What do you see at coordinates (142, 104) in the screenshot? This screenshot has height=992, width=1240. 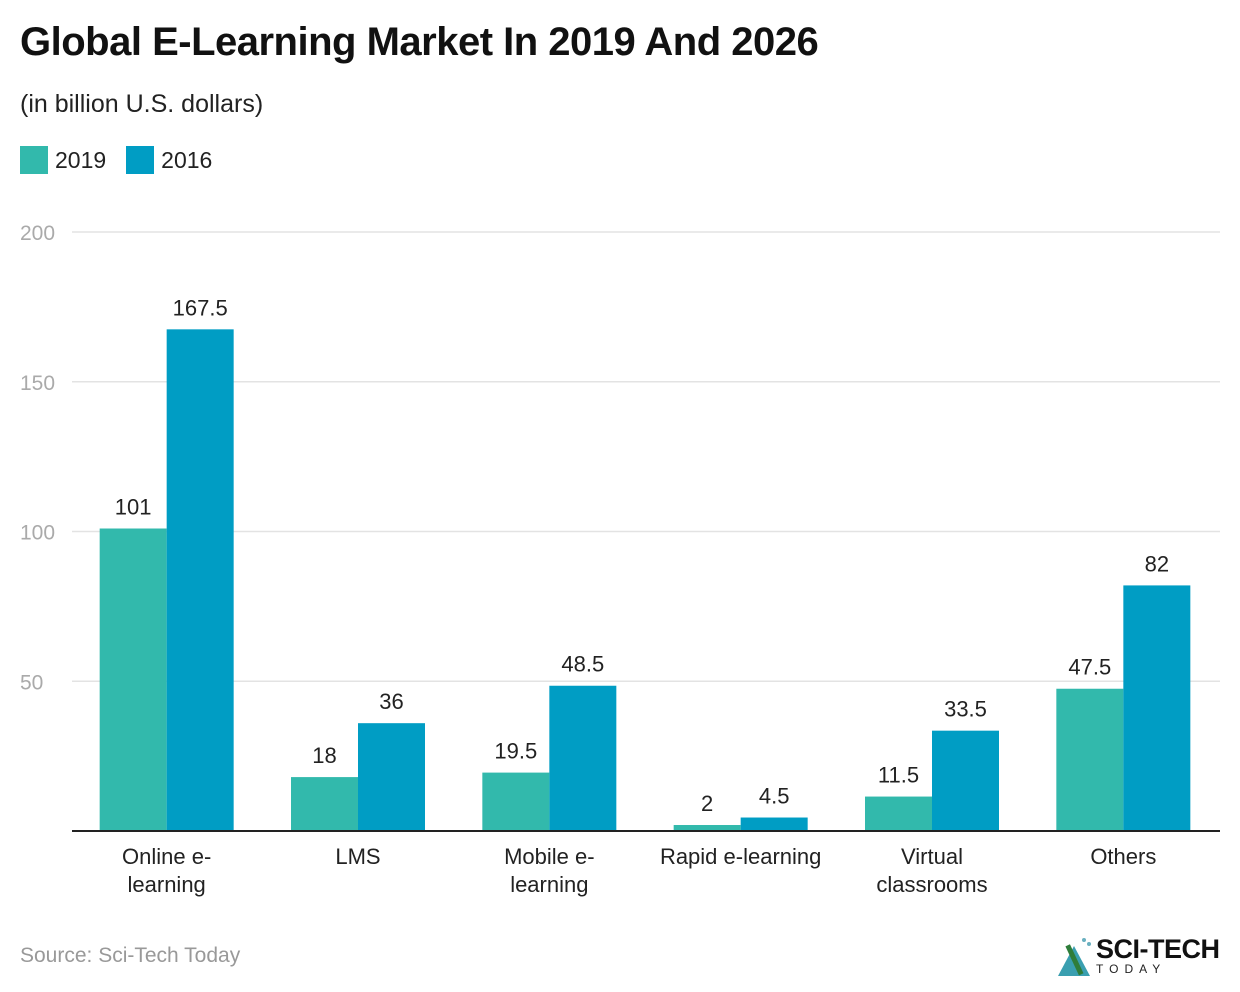 I see `chart-subtitle: (in billion U.S. dollars)` at bounding box center [142, 104].